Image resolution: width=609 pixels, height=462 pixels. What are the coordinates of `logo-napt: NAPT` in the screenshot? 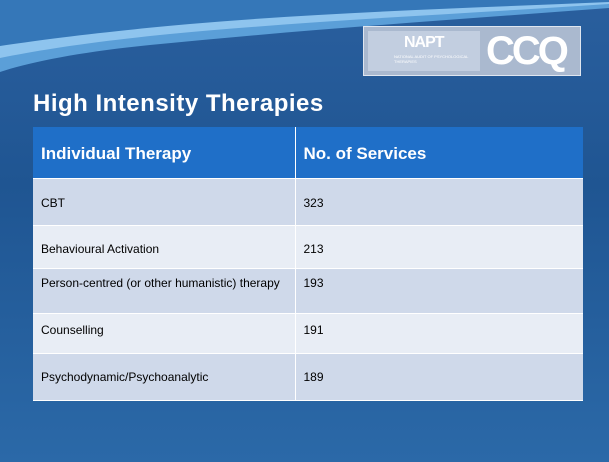 It's located at (424, 42).